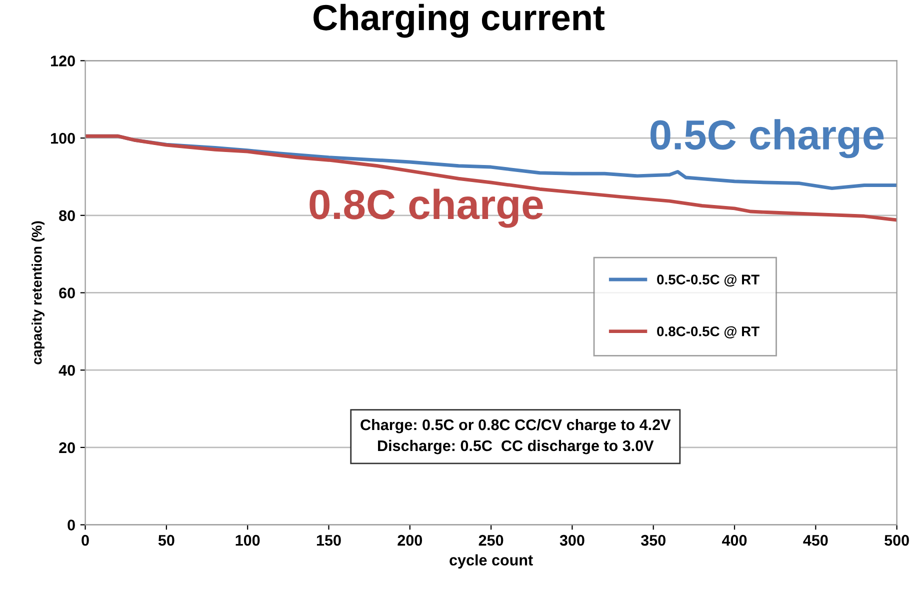 This screenshot has height=595, width=917. What do you see at coordinates (67, 448) in the screenshot?
I see `y-tick-label: 20` at bounding box center [67, 448].